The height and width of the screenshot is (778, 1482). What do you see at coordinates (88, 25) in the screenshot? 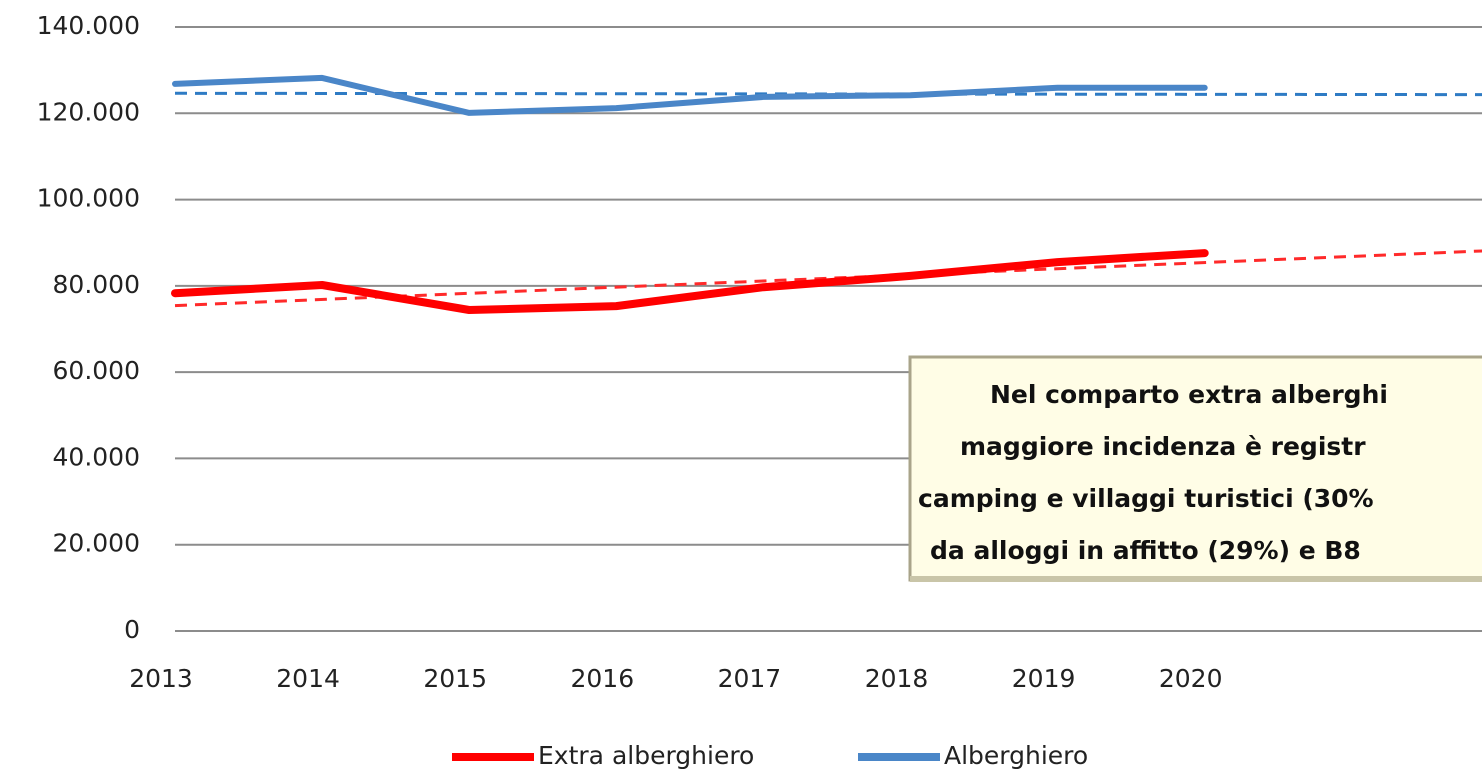
I see `y-tick-label: 140.000` at bounding box center [88, 25].